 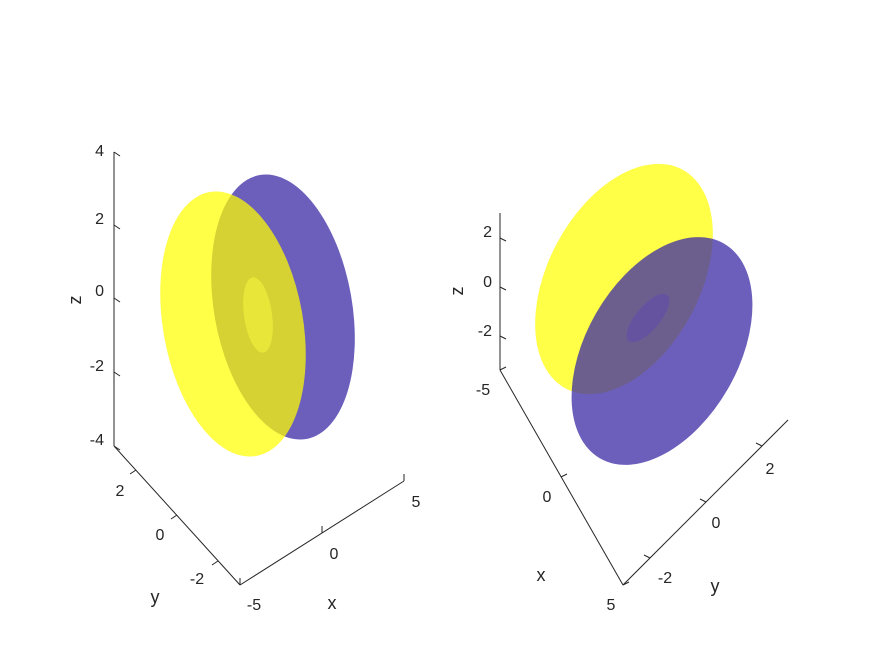 I want to click on y-tick-label-left: 0, so click(x=160, y=535).